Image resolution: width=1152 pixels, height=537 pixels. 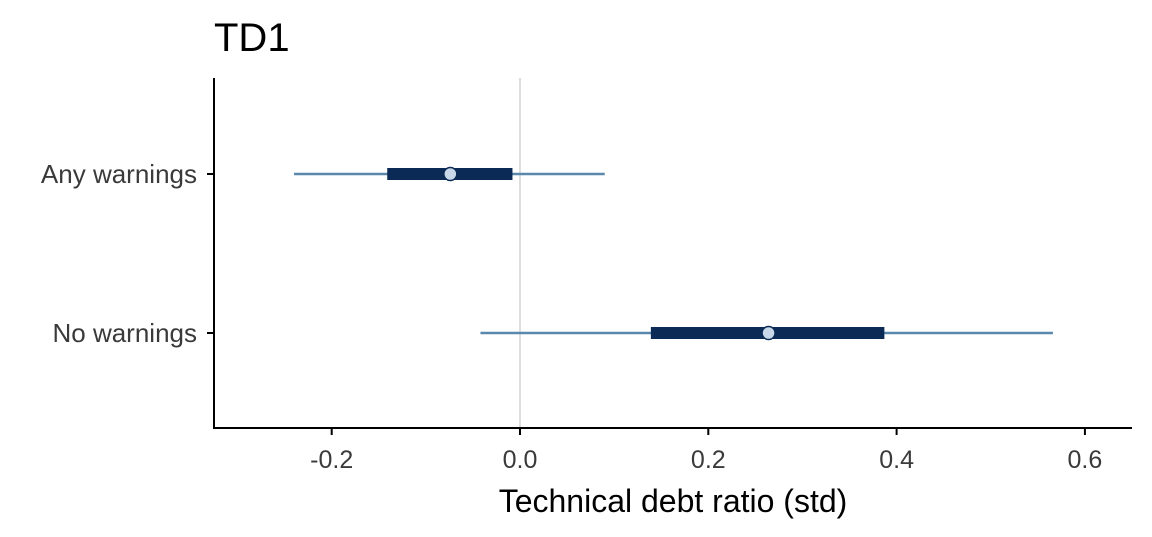 I want to click on x-axis-ticks: -0.2 0.0 0.2 0.4 0.6, so click(x=706, y=451).